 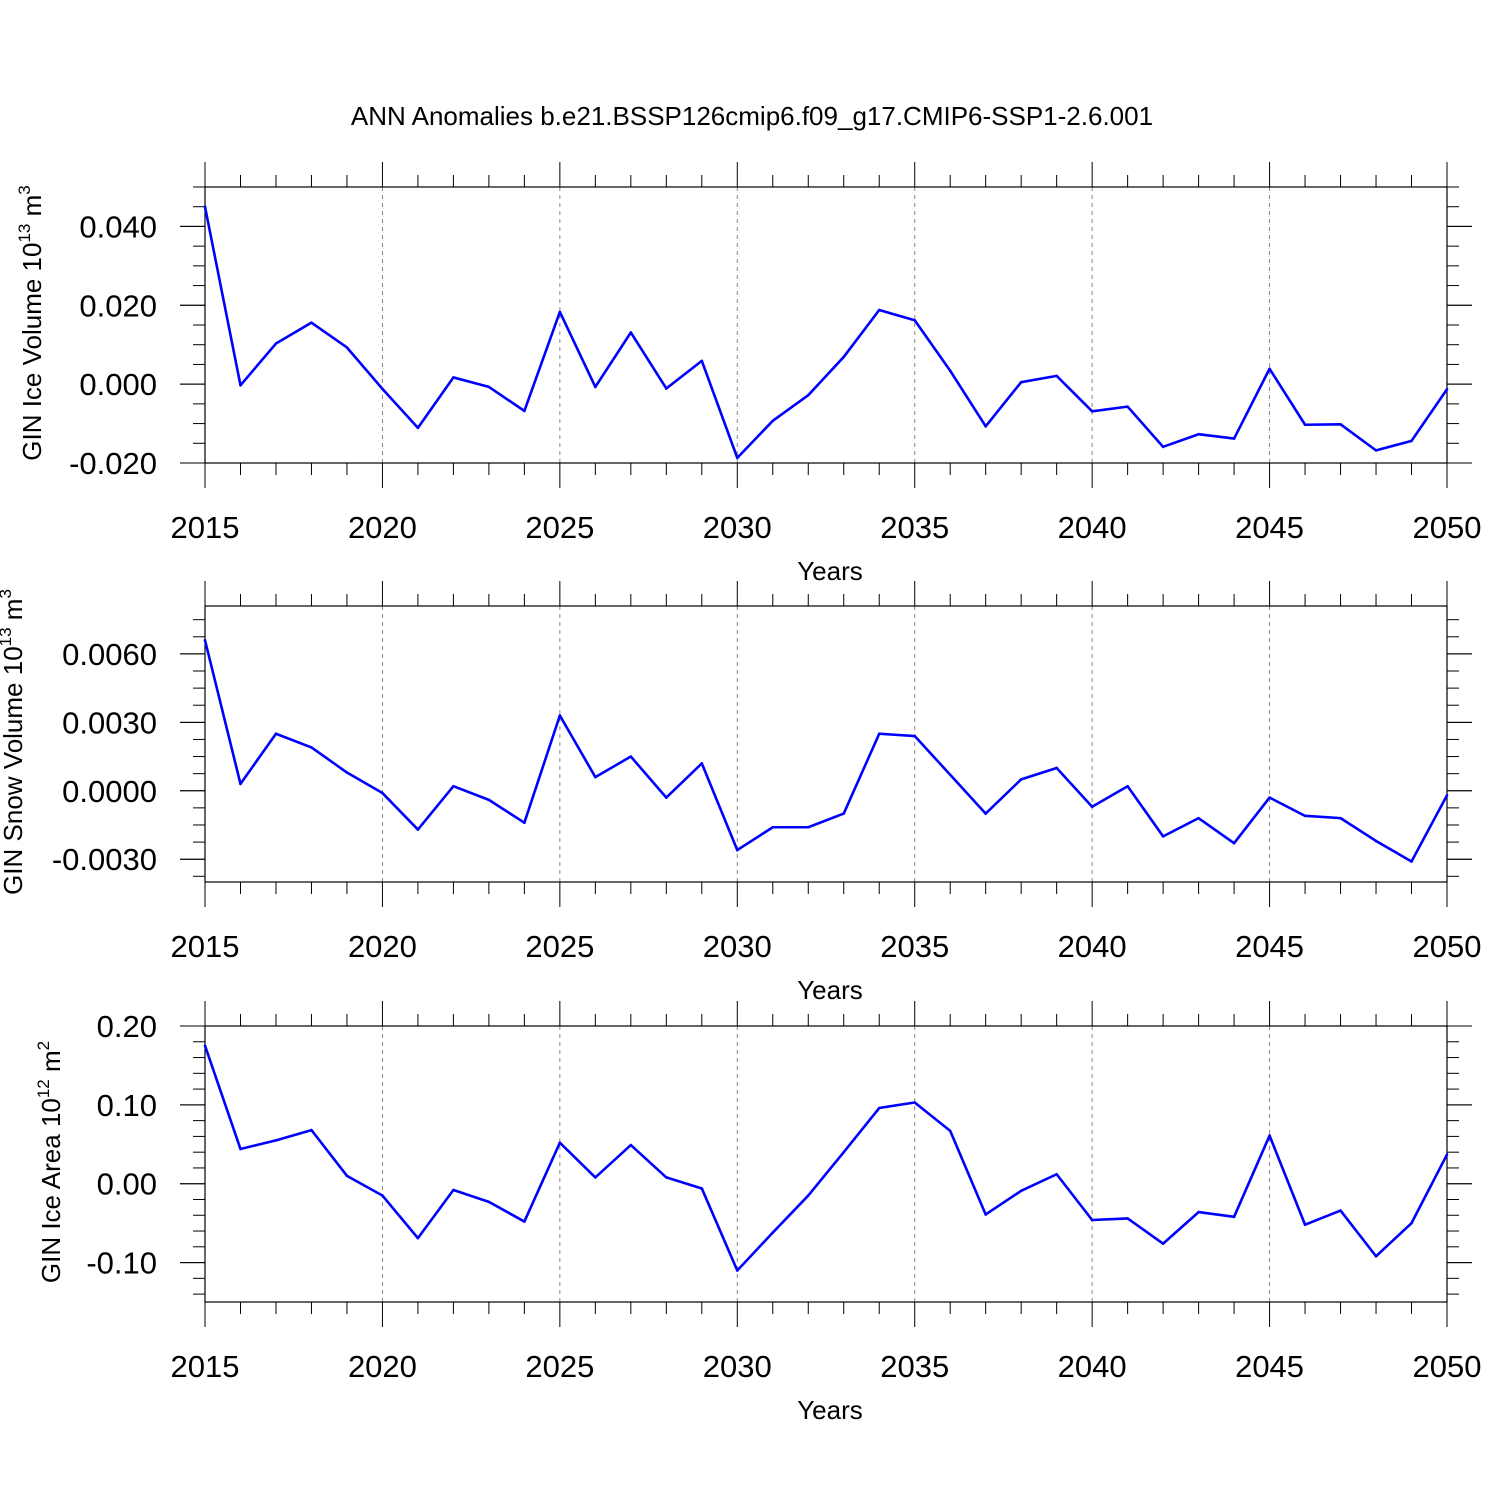 What do you see at coordinates (1269, 527) in the screenshot?
I see `x-tick-label: 2045` at bounding box center [1269, 527].